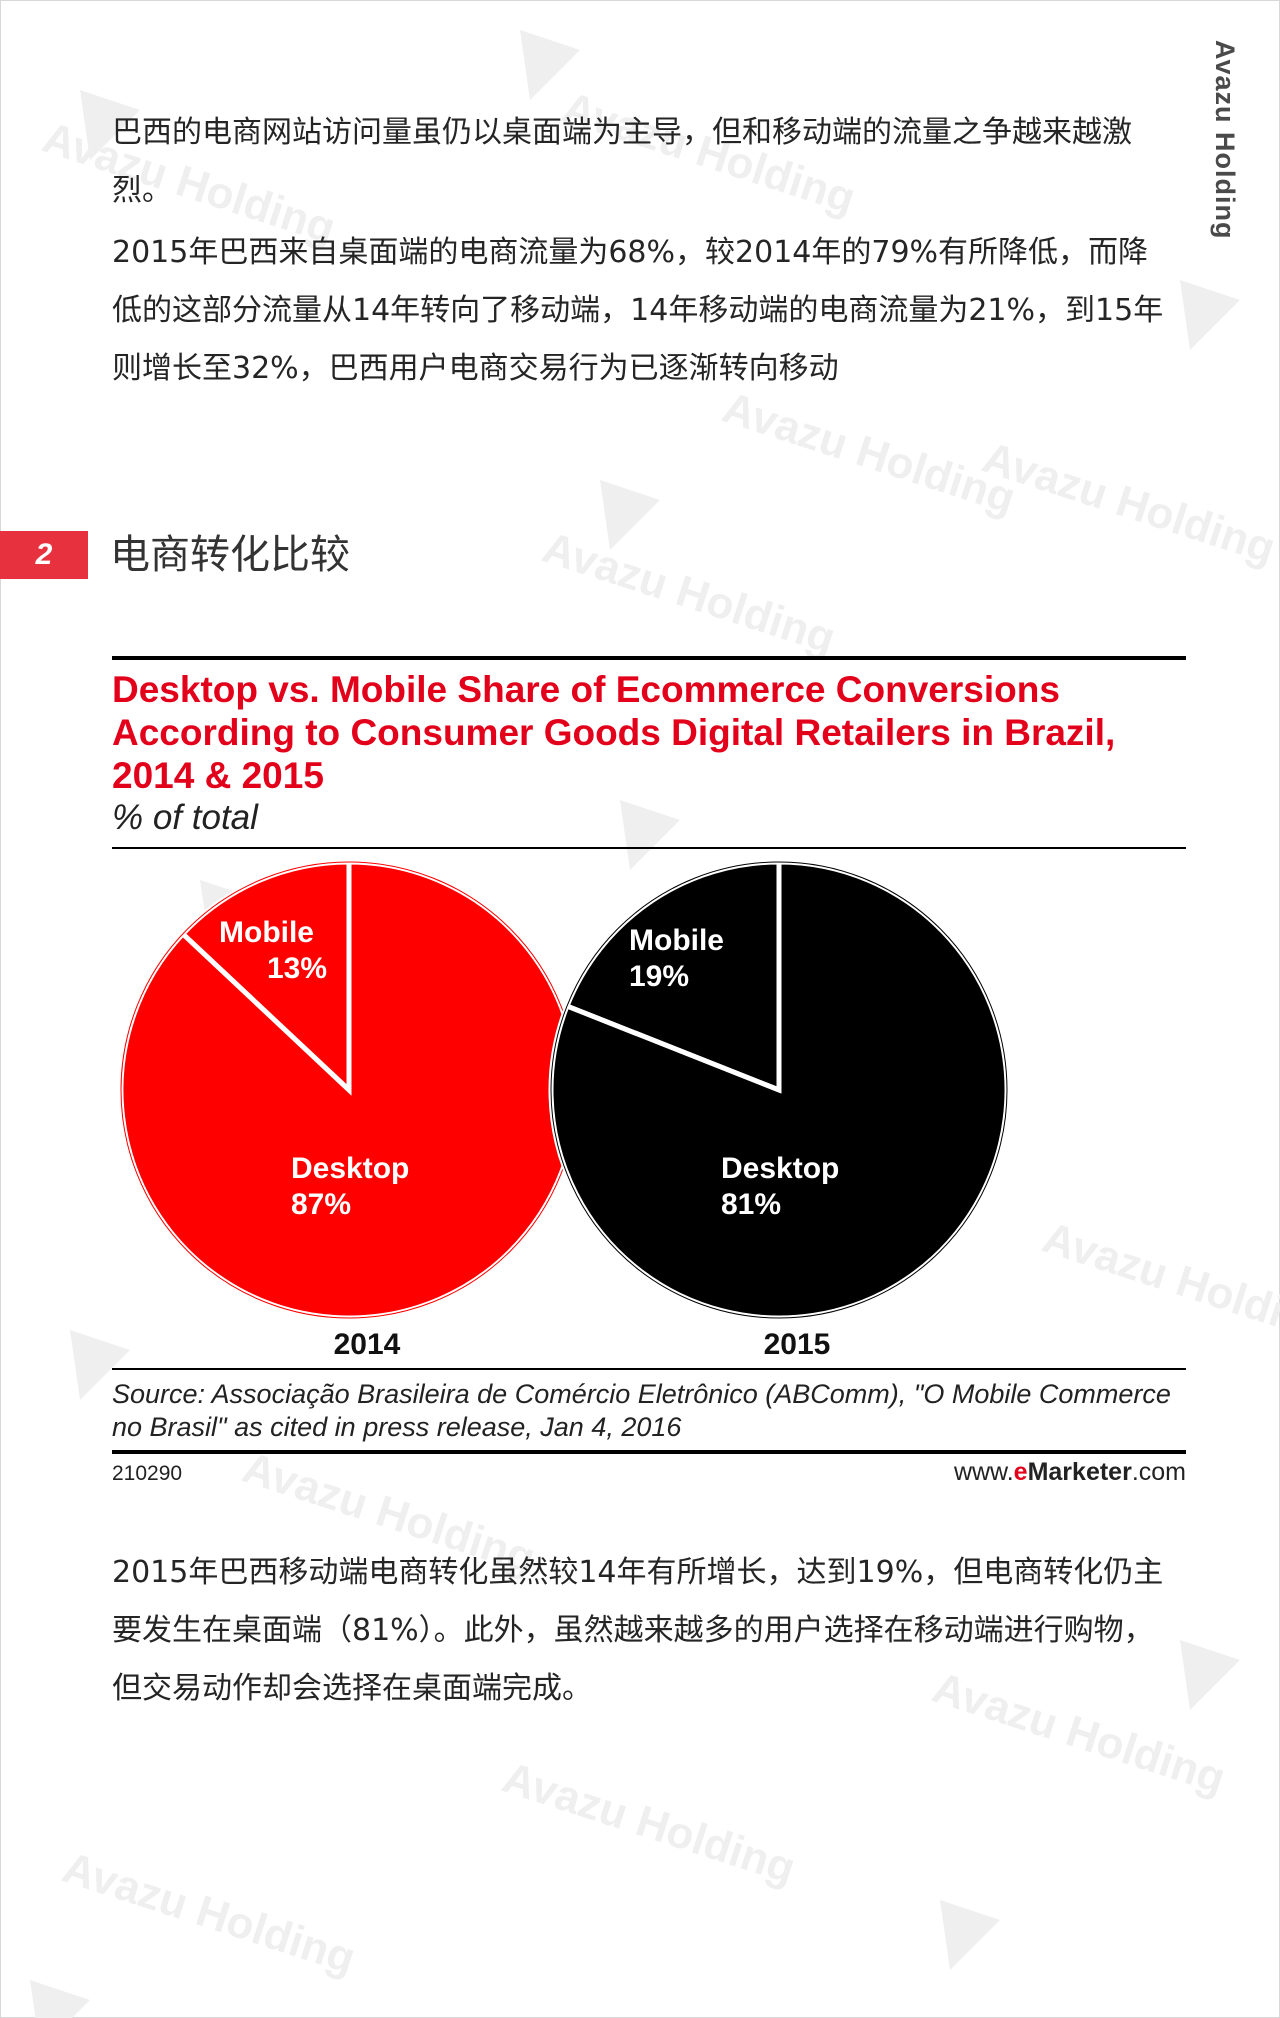 The height and width of the screenshot is (2018, 1280). What do you see at coordinates (649, 848) in the screenshot?
I see `chart-header-rule` at bounding box center [649, 848].